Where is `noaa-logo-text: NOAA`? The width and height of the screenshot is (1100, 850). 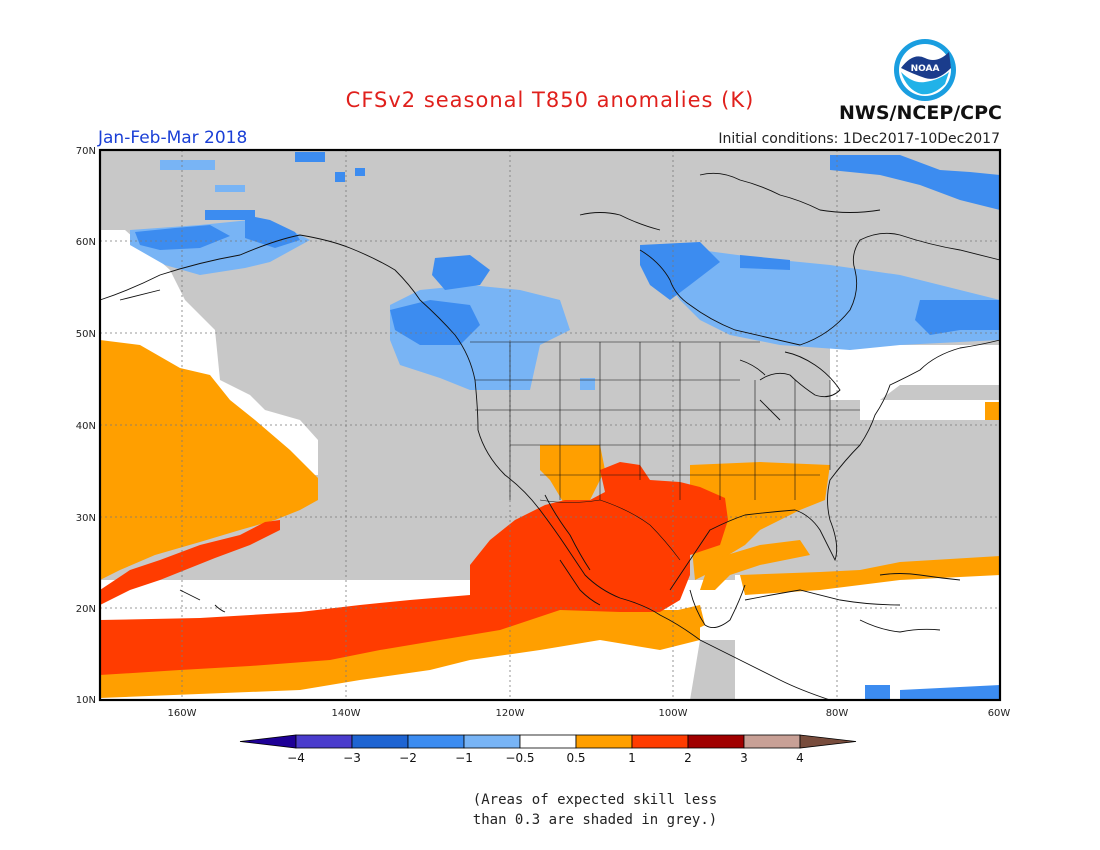 noaa-logo-text: NOAA is located at coordinates (925, 69).